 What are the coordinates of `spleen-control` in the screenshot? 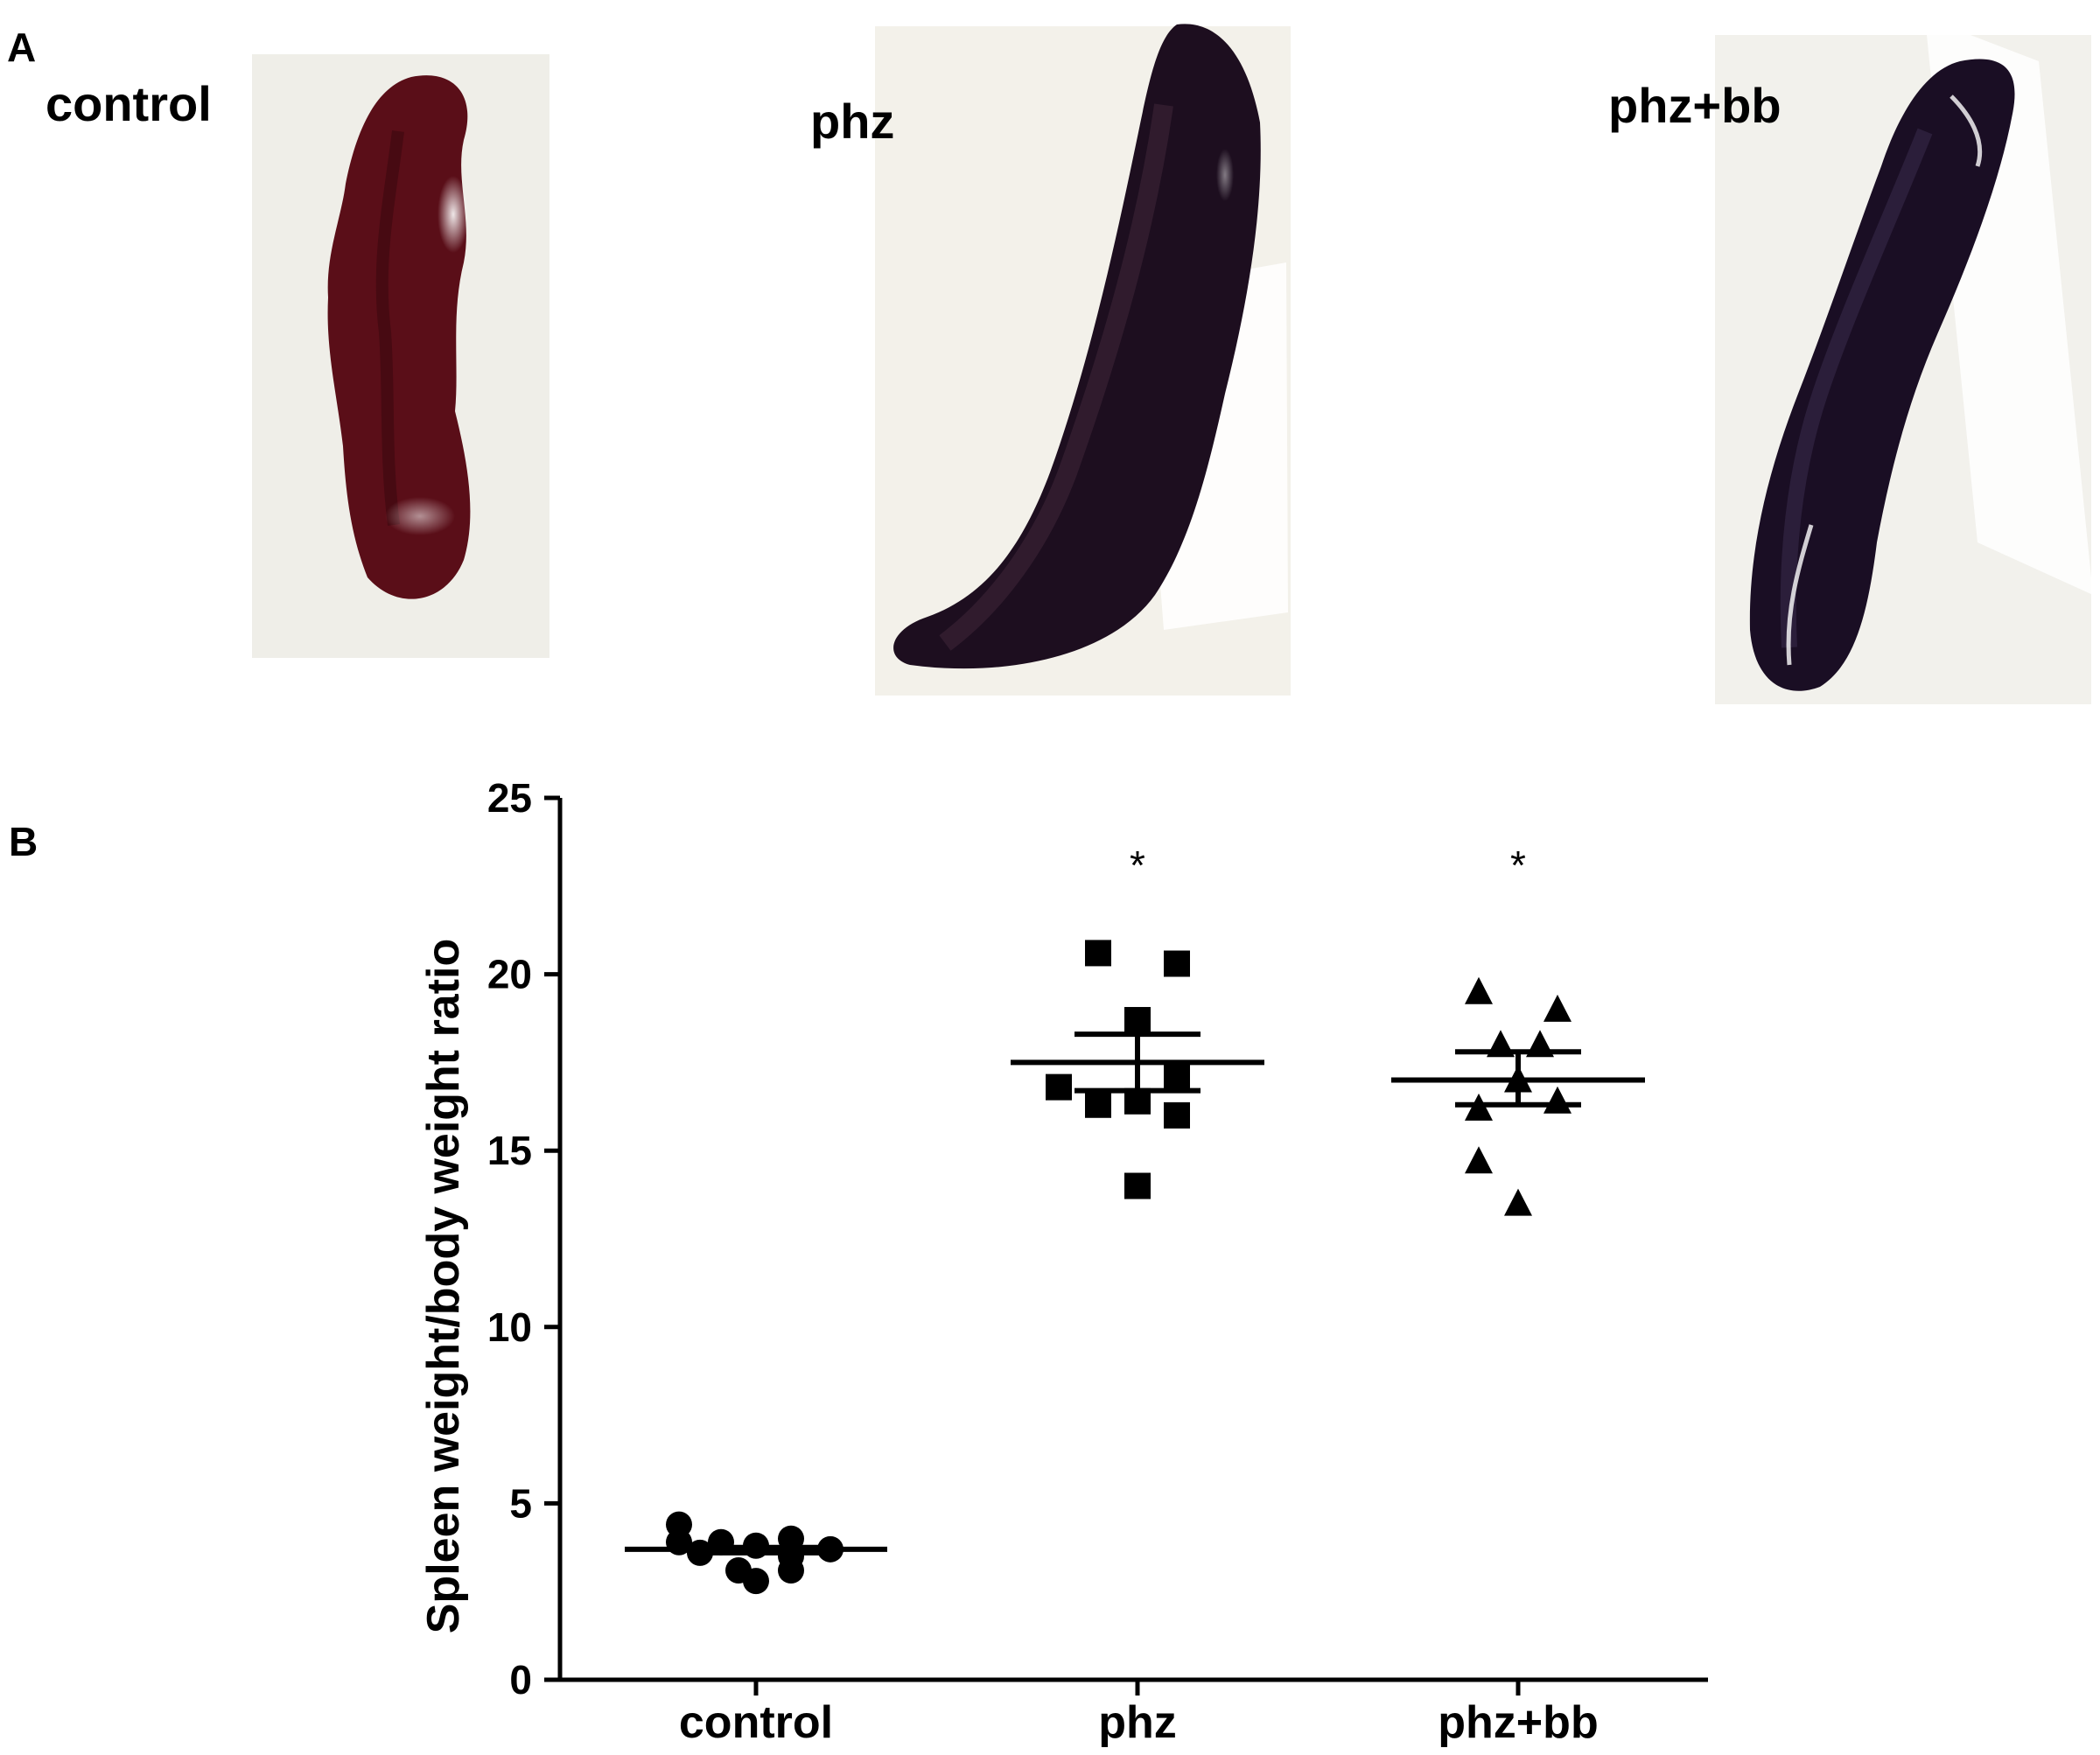 It's located at (399, 337).